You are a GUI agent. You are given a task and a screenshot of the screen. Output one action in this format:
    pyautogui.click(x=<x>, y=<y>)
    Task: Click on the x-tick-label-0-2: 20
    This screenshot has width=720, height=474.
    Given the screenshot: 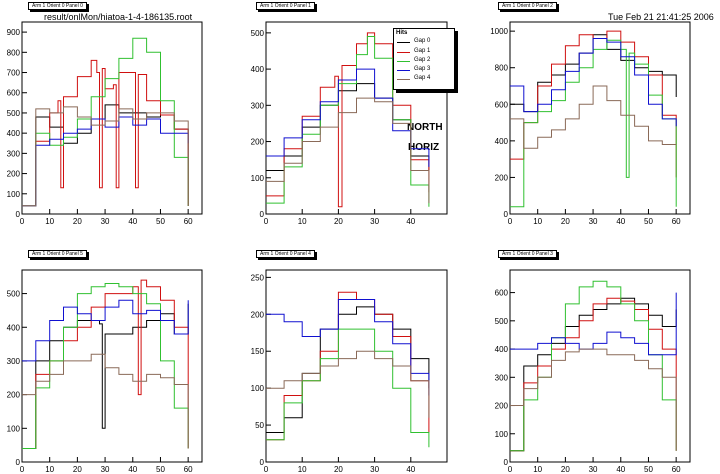 What is the action you would take?
    pyautogui.click(x=77, y=221)
    